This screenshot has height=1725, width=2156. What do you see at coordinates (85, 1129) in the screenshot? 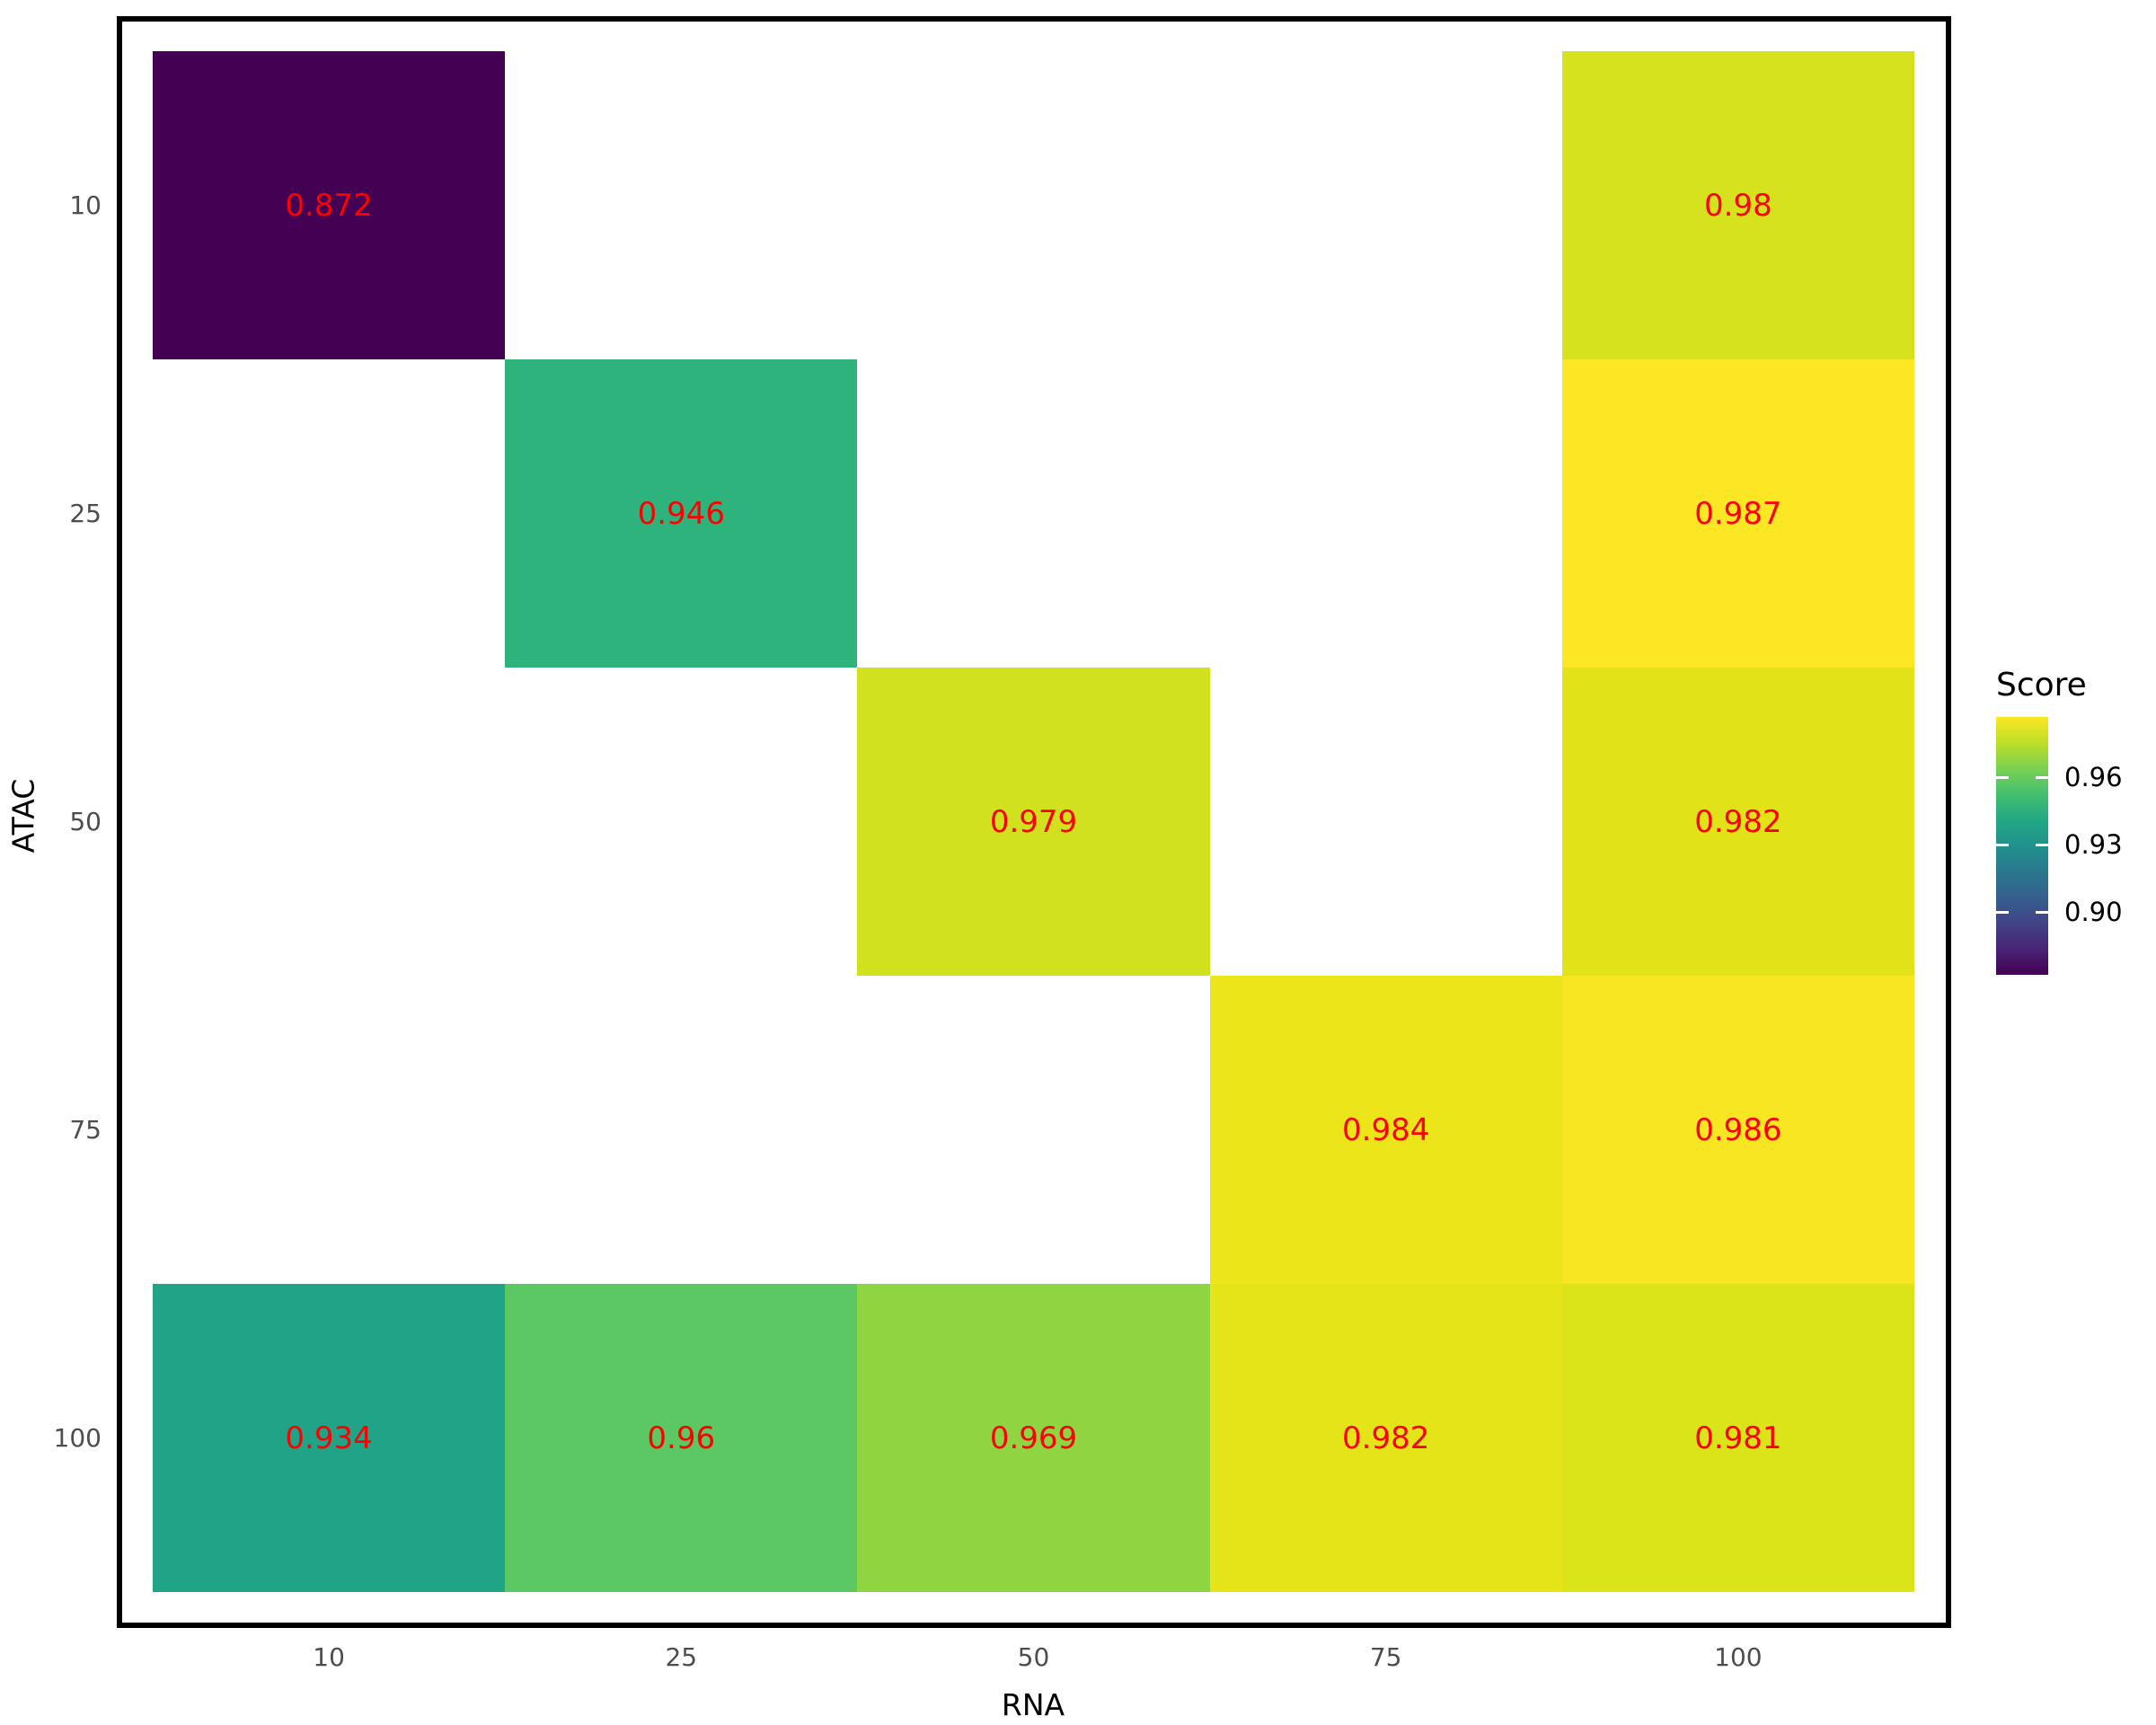
I see `y-tick-label: 75` at bounding box center [85, 1129].